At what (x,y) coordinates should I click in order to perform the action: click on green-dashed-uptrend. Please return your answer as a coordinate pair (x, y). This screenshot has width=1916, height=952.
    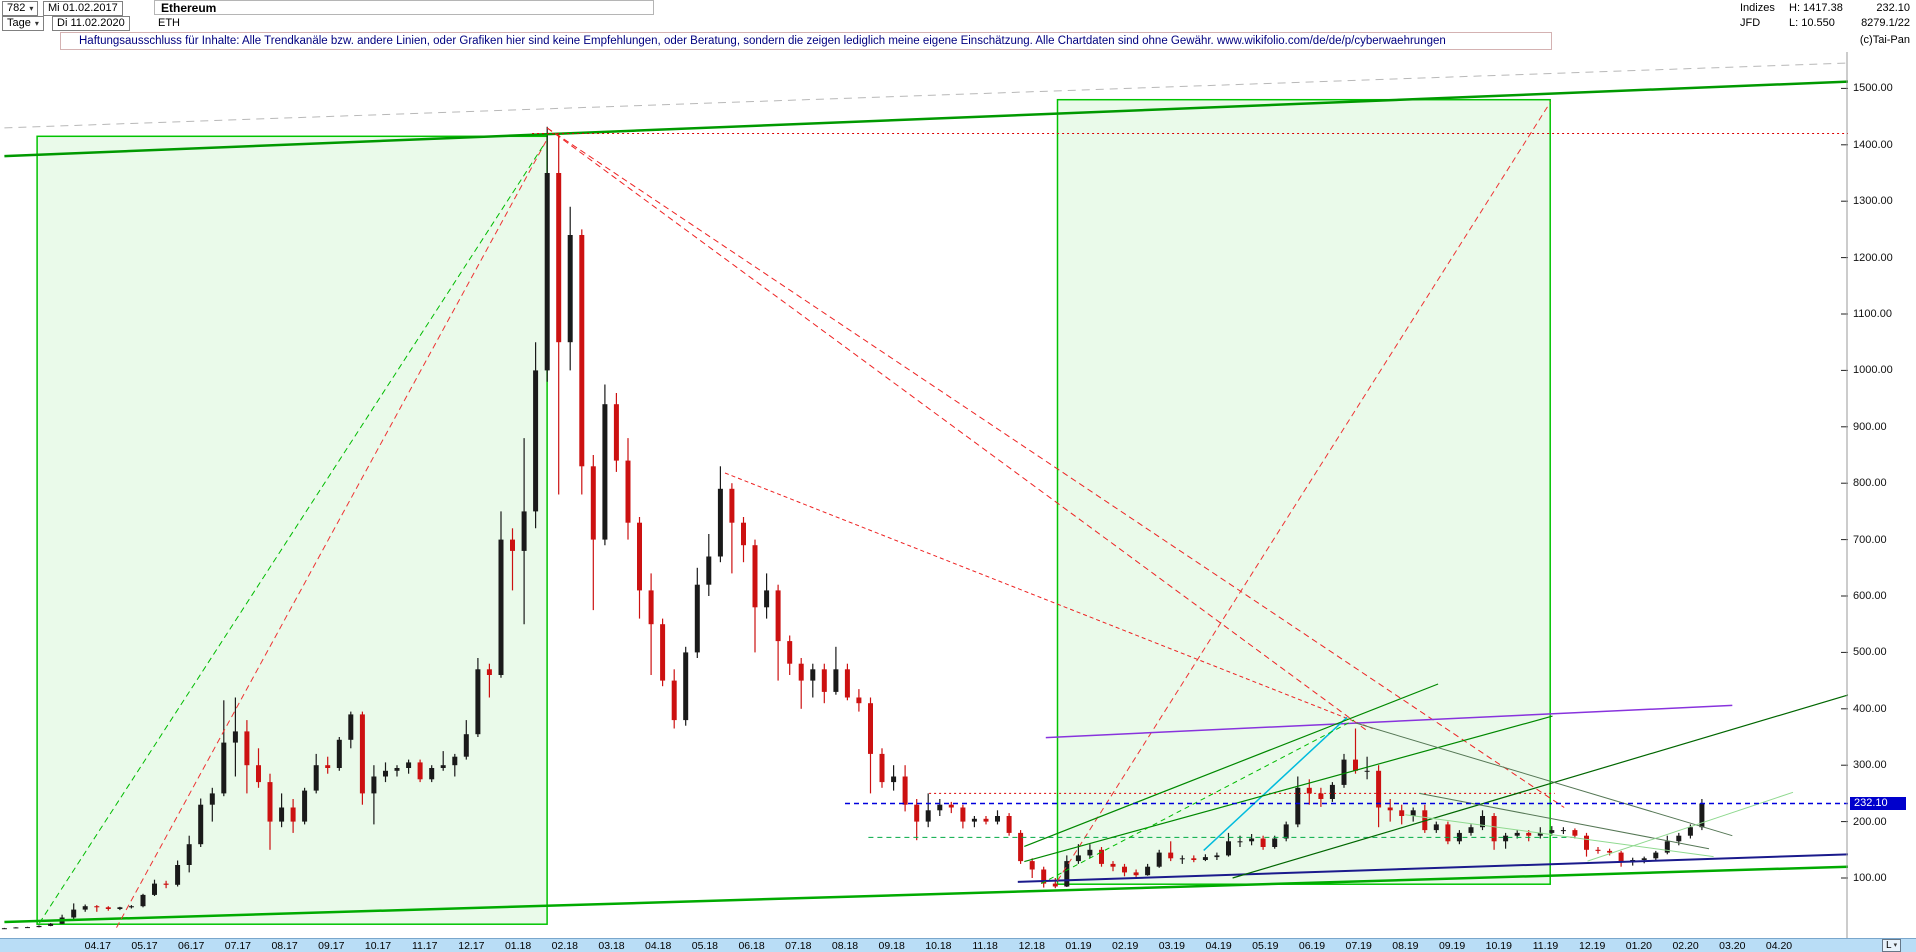
    Looking at the image, I should click on (1197, 802).